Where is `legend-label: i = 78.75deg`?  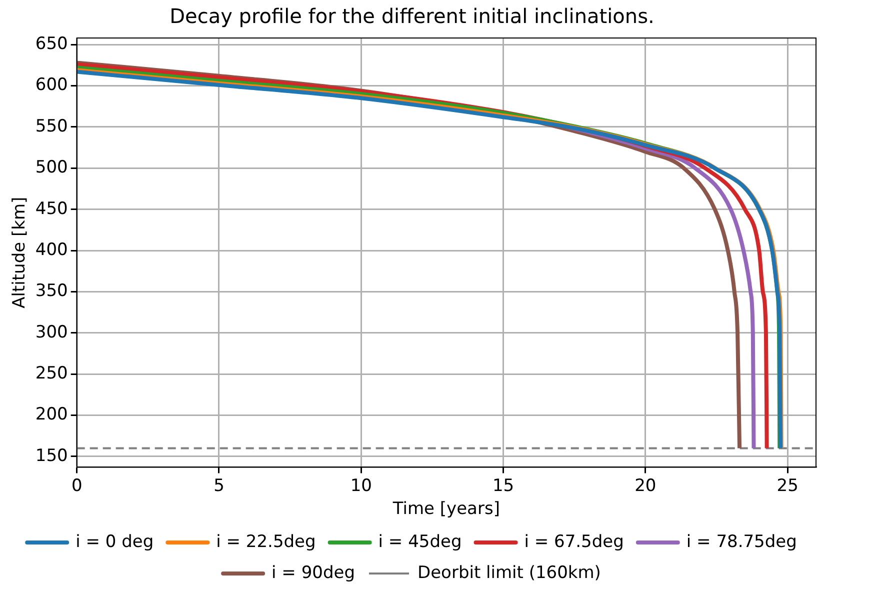 legend-label: i = 78.75deg is located at coordinates (741, 542).